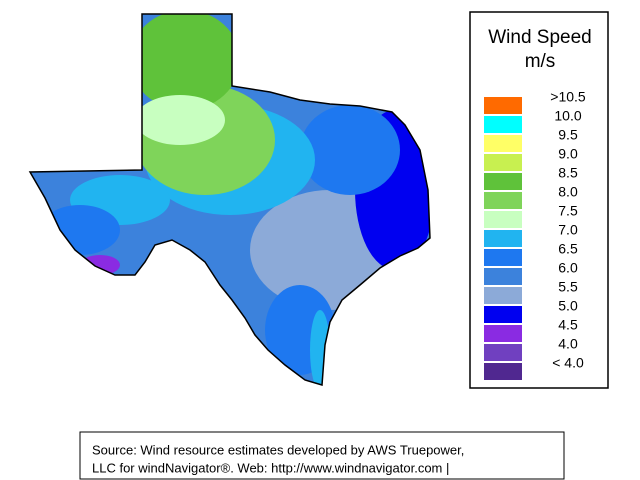  What do you see at coordinates (568, 97) in the screenshot?
I see `legend-label: >10.5` at bounding box center [568, 97].